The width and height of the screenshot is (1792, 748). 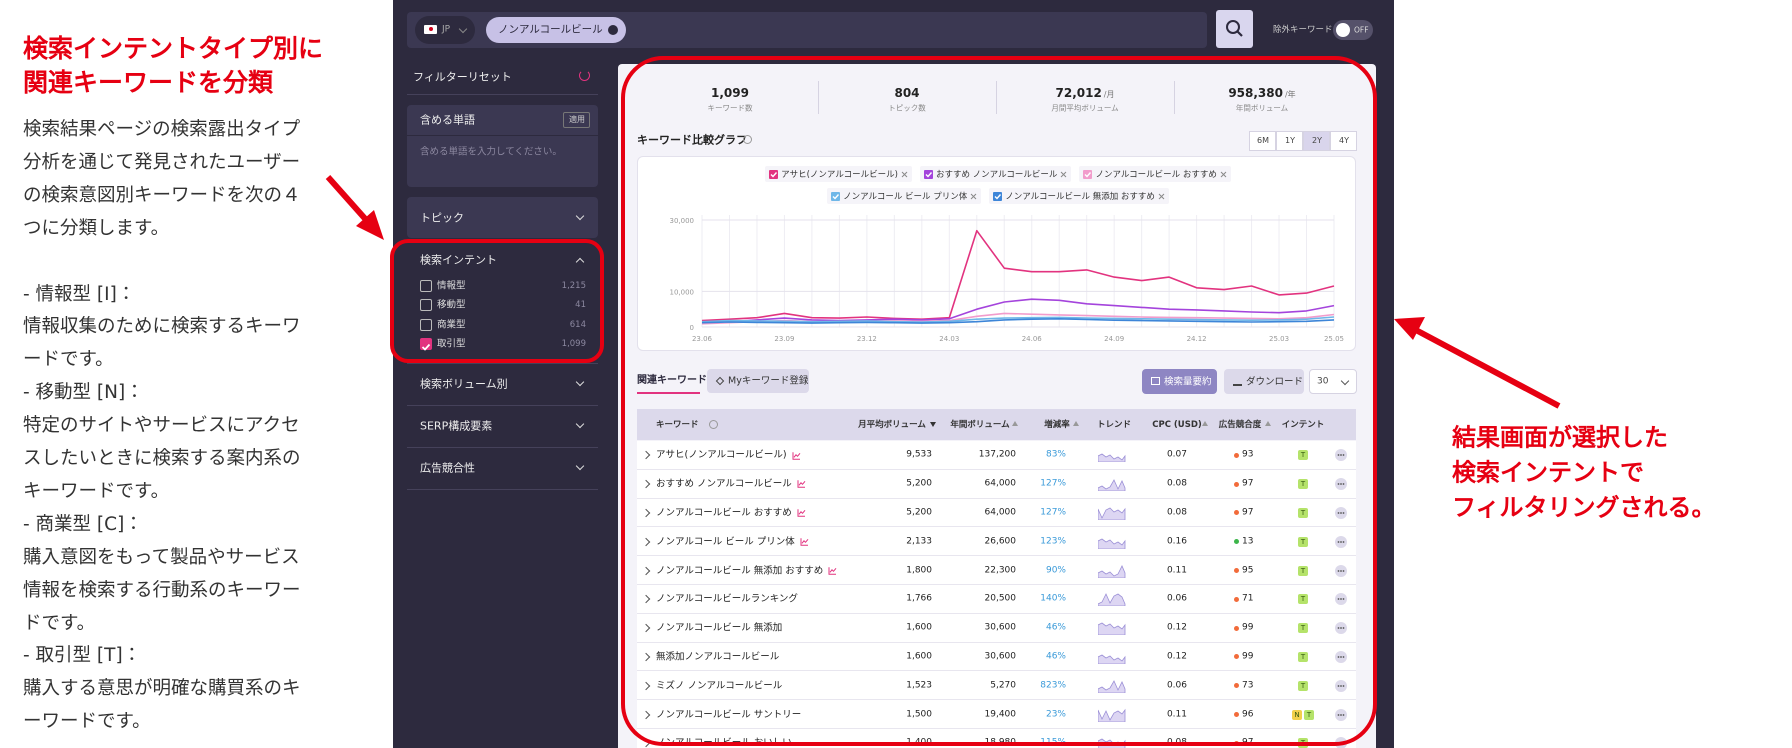 I want to click on annual-volume: 19,400, so click(x=1000, y=714).